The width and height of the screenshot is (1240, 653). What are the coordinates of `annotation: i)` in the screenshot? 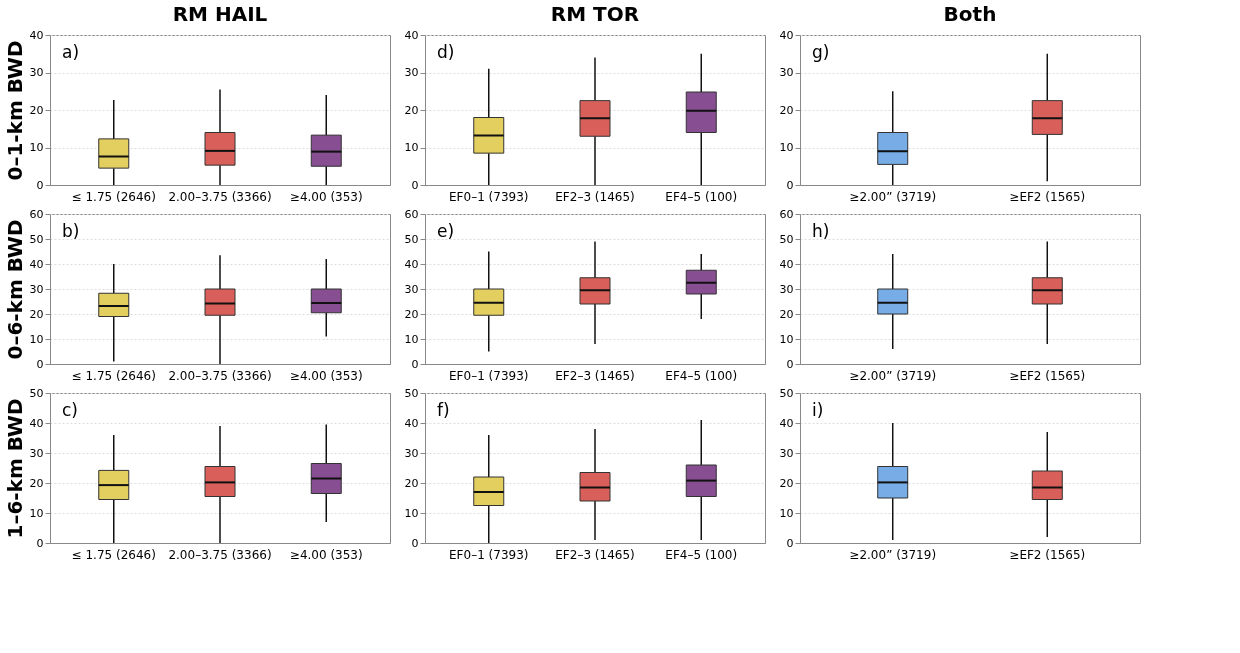 It's located at (818, 410).